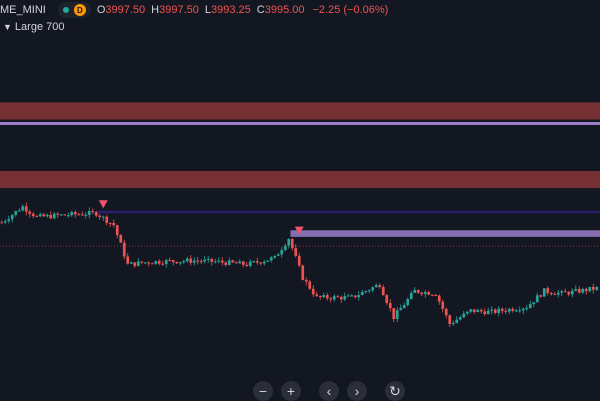 The height and width of the screenshot is (401, 600). Describe the element at coordinates (357, 391) in the screenshot. I see `scroll-right-button: ›` at that location.